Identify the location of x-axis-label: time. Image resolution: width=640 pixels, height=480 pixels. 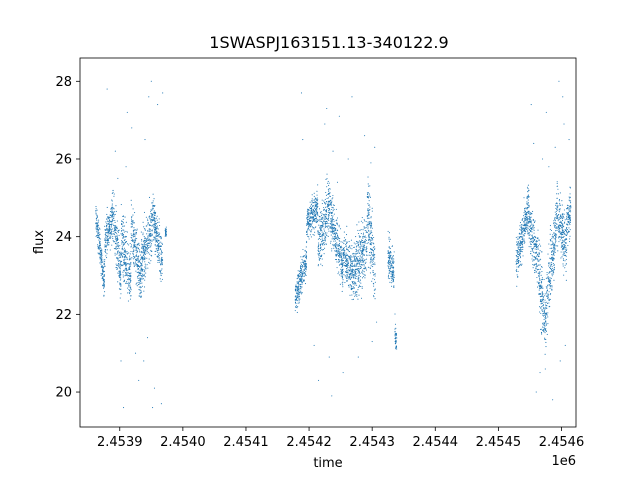
(327, 463).